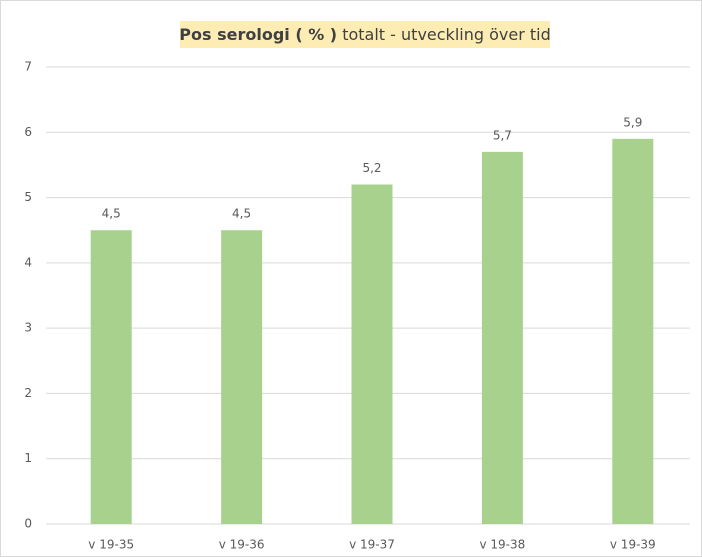 Image resolution: width=702 pixels, height=557 pixels. Describe the element at coordinates (28, 458) in the screenshot. I see `y-tick-label: 1` at that location.